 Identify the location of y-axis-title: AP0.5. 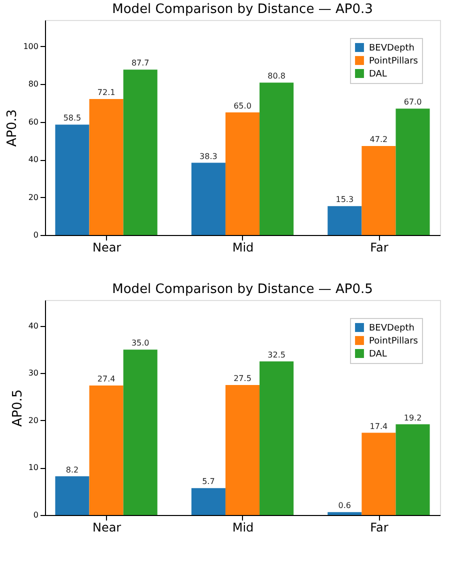
(18, 408).